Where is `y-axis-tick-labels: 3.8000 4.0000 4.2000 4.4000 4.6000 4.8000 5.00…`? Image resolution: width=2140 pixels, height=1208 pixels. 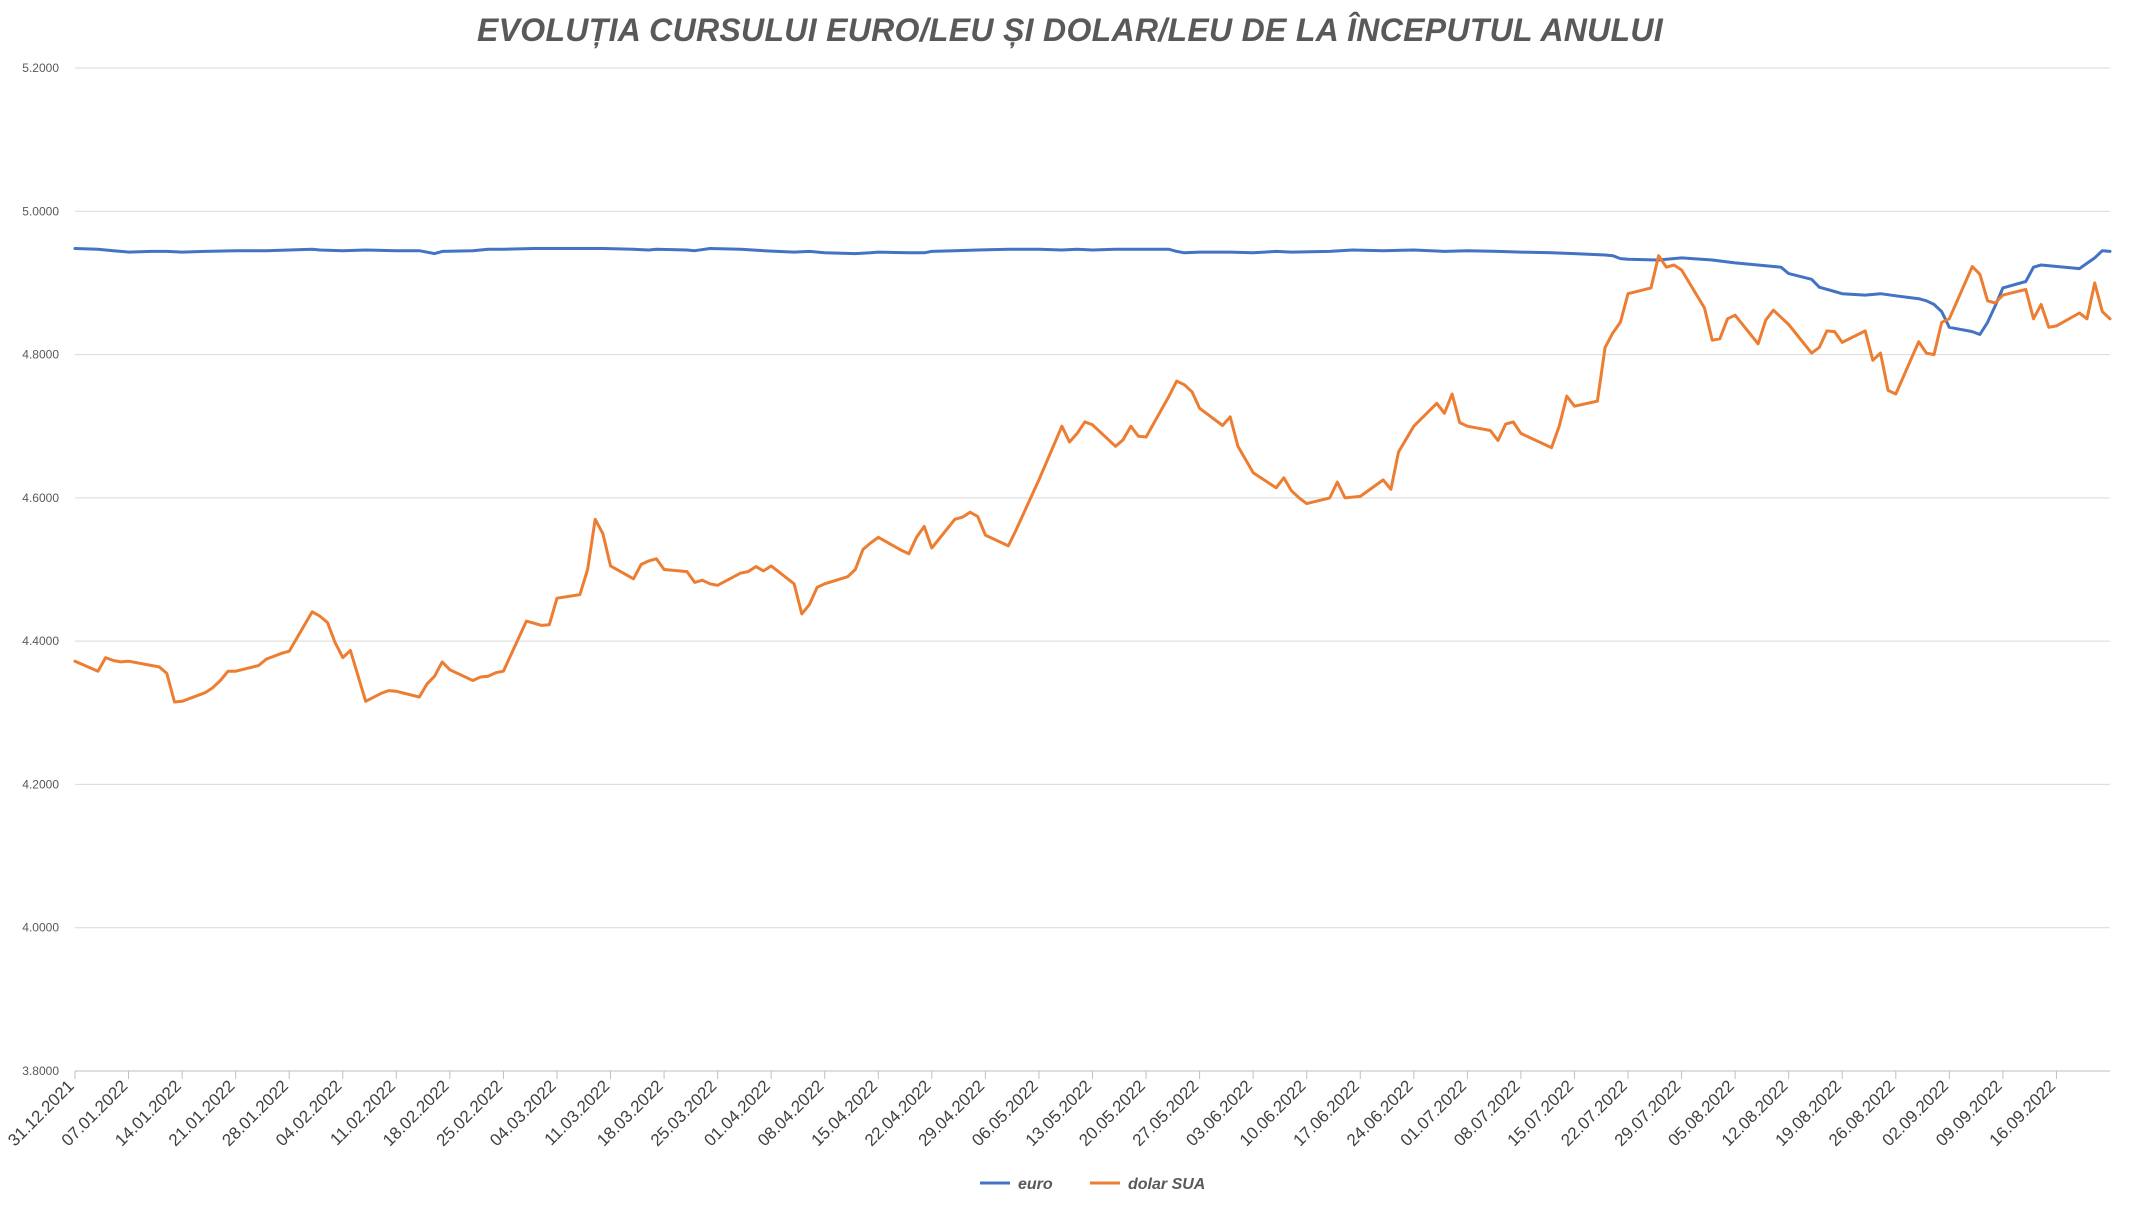
y-axis-tick-labels: 3.8000 4.0000 4.2000 4.4000 4.6000 4.8000 5.00… is located at coordinates (40, 569).